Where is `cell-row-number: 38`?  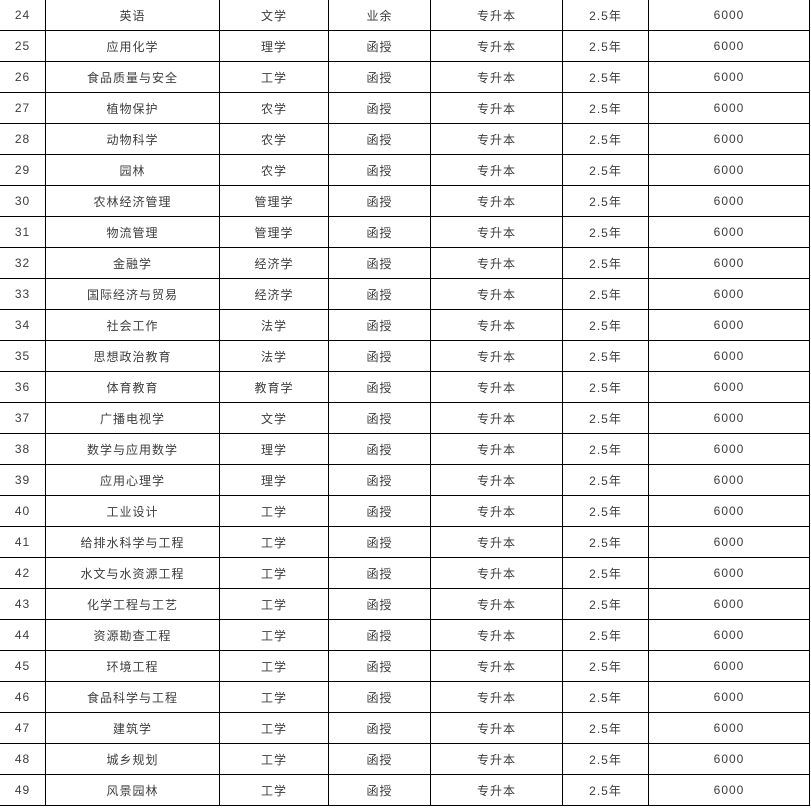 cell-row-number: 38 is located at coordinates (23, 449).